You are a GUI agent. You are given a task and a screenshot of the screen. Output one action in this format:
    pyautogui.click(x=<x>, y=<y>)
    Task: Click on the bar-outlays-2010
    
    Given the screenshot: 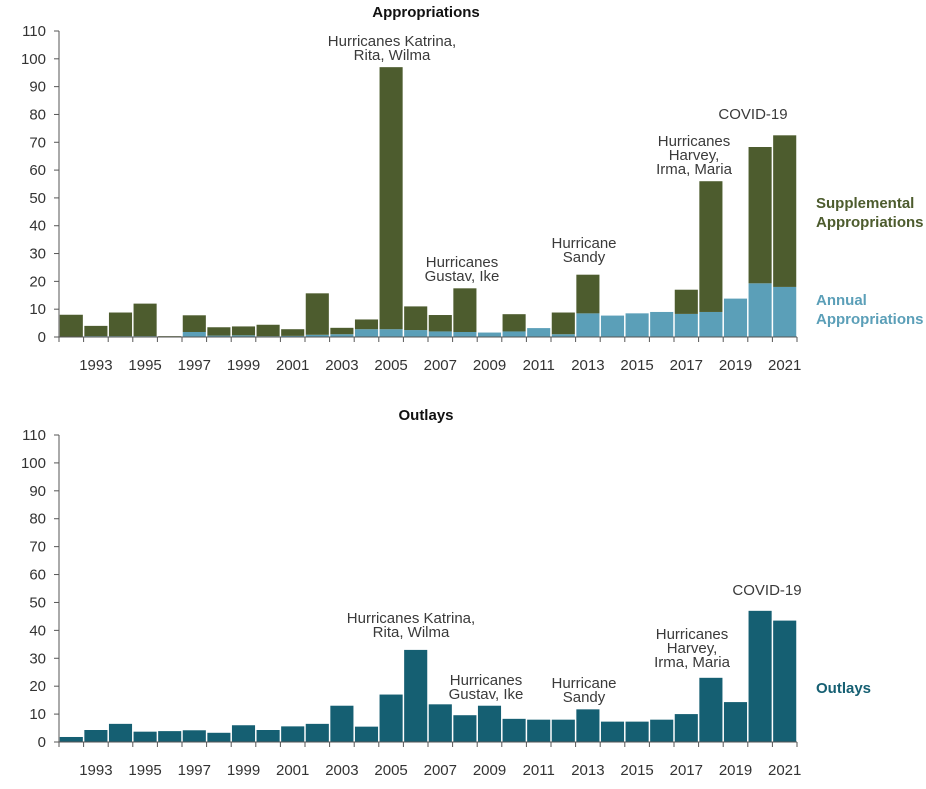 What is the action you would take?
    pyautogui.click(x=514, y=730)
    